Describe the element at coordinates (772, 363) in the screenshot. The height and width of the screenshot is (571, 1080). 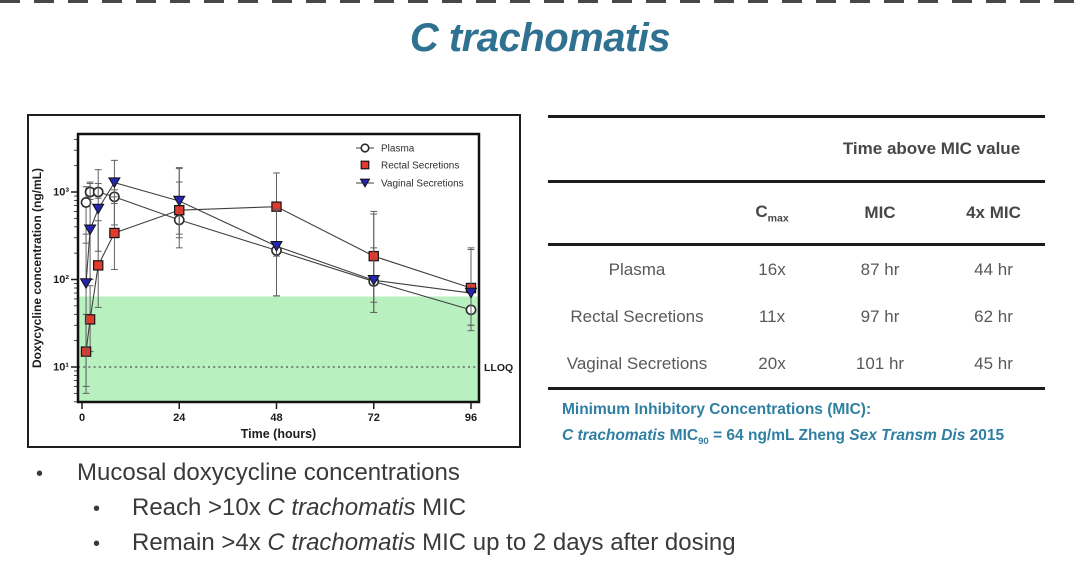
I see `cmax-value: 20x` at that location.